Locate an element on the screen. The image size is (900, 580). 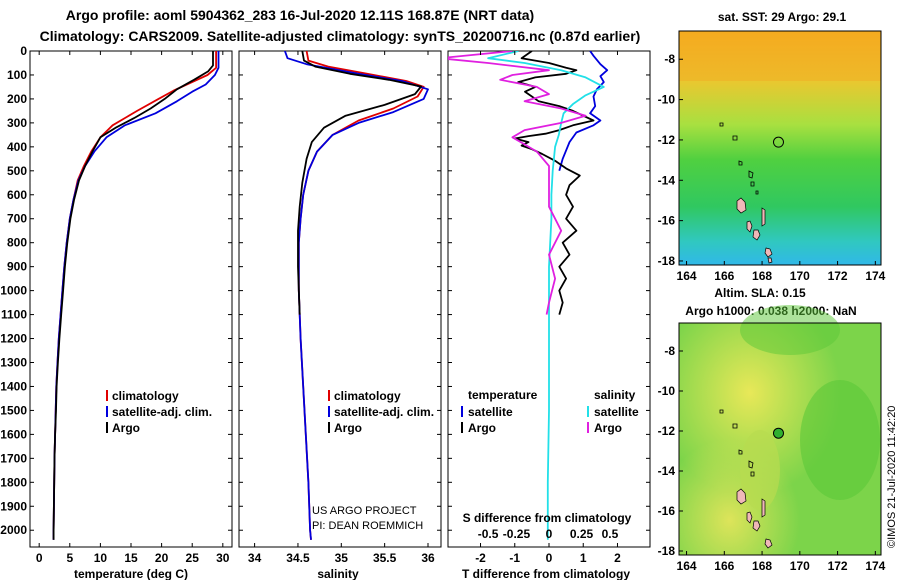
depth-tick-label: 500 is located at coordinates (17, 171).